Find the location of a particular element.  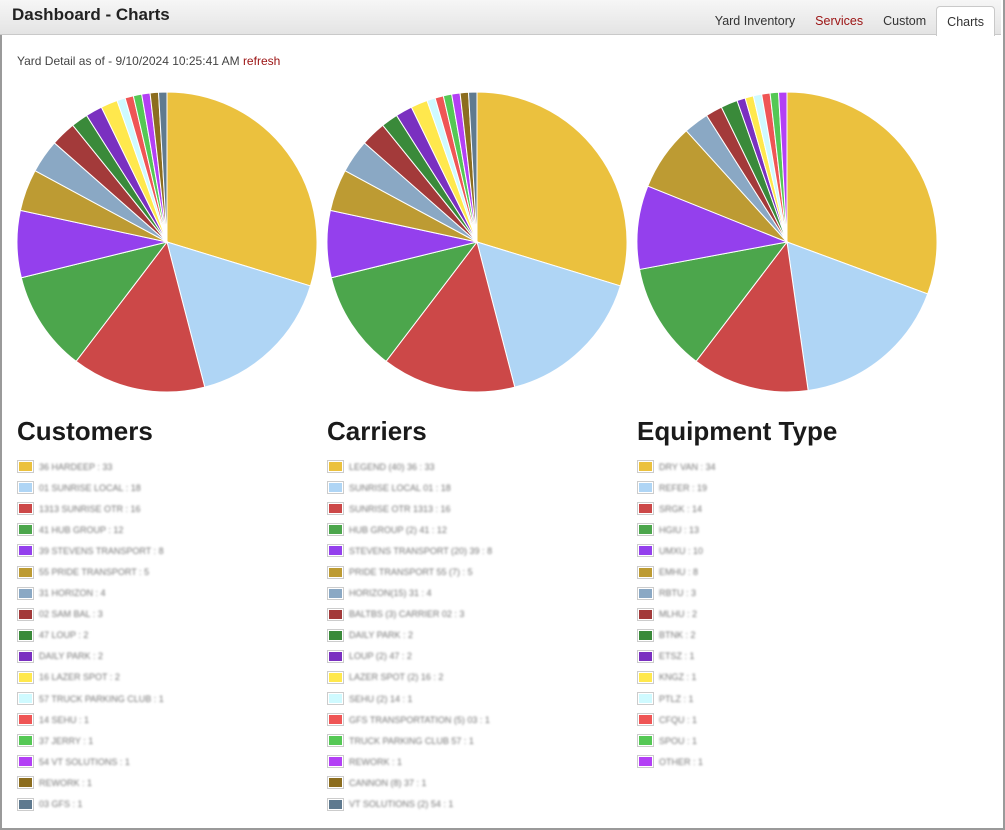

legend-label: SPOU : 1 is located at coordinates (678, 740).